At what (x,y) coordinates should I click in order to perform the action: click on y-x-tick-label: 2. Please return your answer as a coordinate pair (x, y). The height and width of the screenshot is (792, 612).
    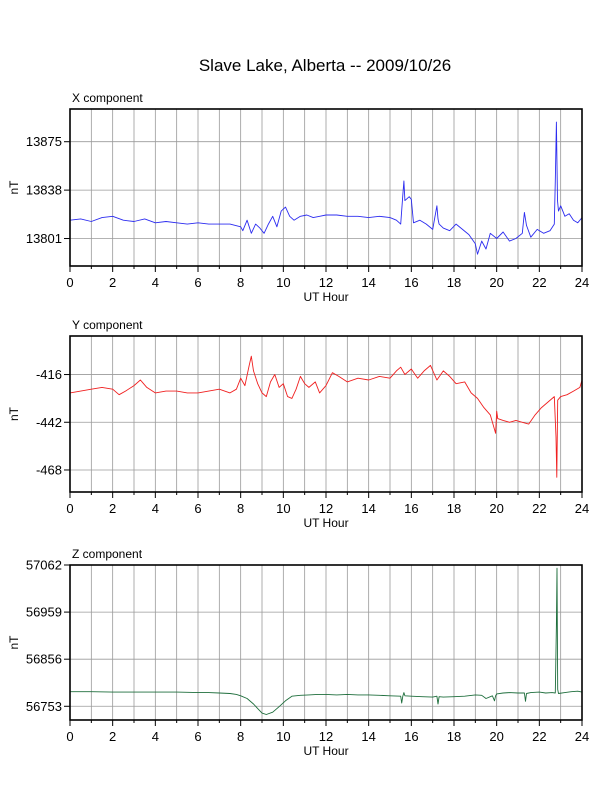
    Looking at the image, I should click on (112, 508).